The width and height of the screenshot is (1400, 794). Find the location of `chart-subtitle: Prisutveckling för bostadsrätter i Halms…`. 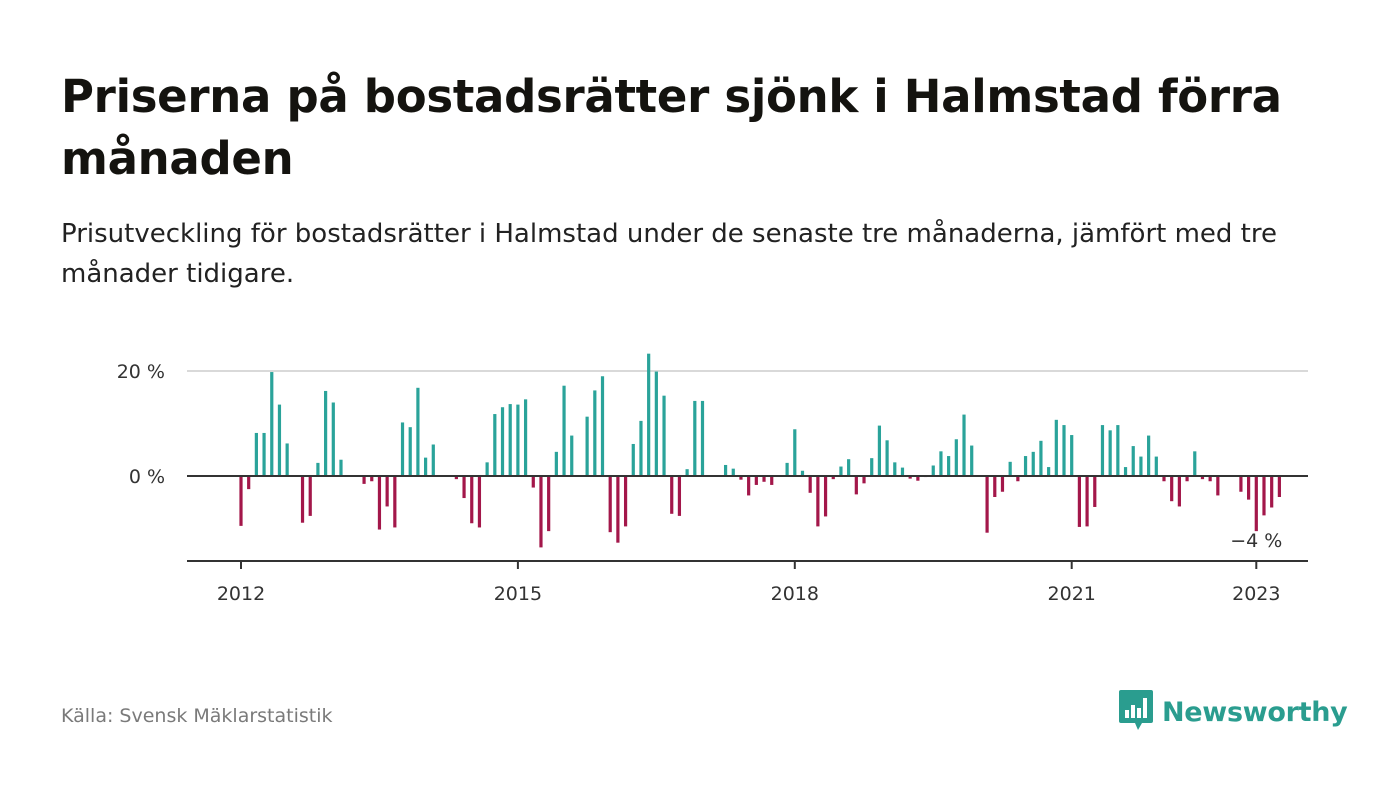

chart-subtitle: Prisutveckling för bostadsrätter i Halms… is located at coordinates (669, 254).